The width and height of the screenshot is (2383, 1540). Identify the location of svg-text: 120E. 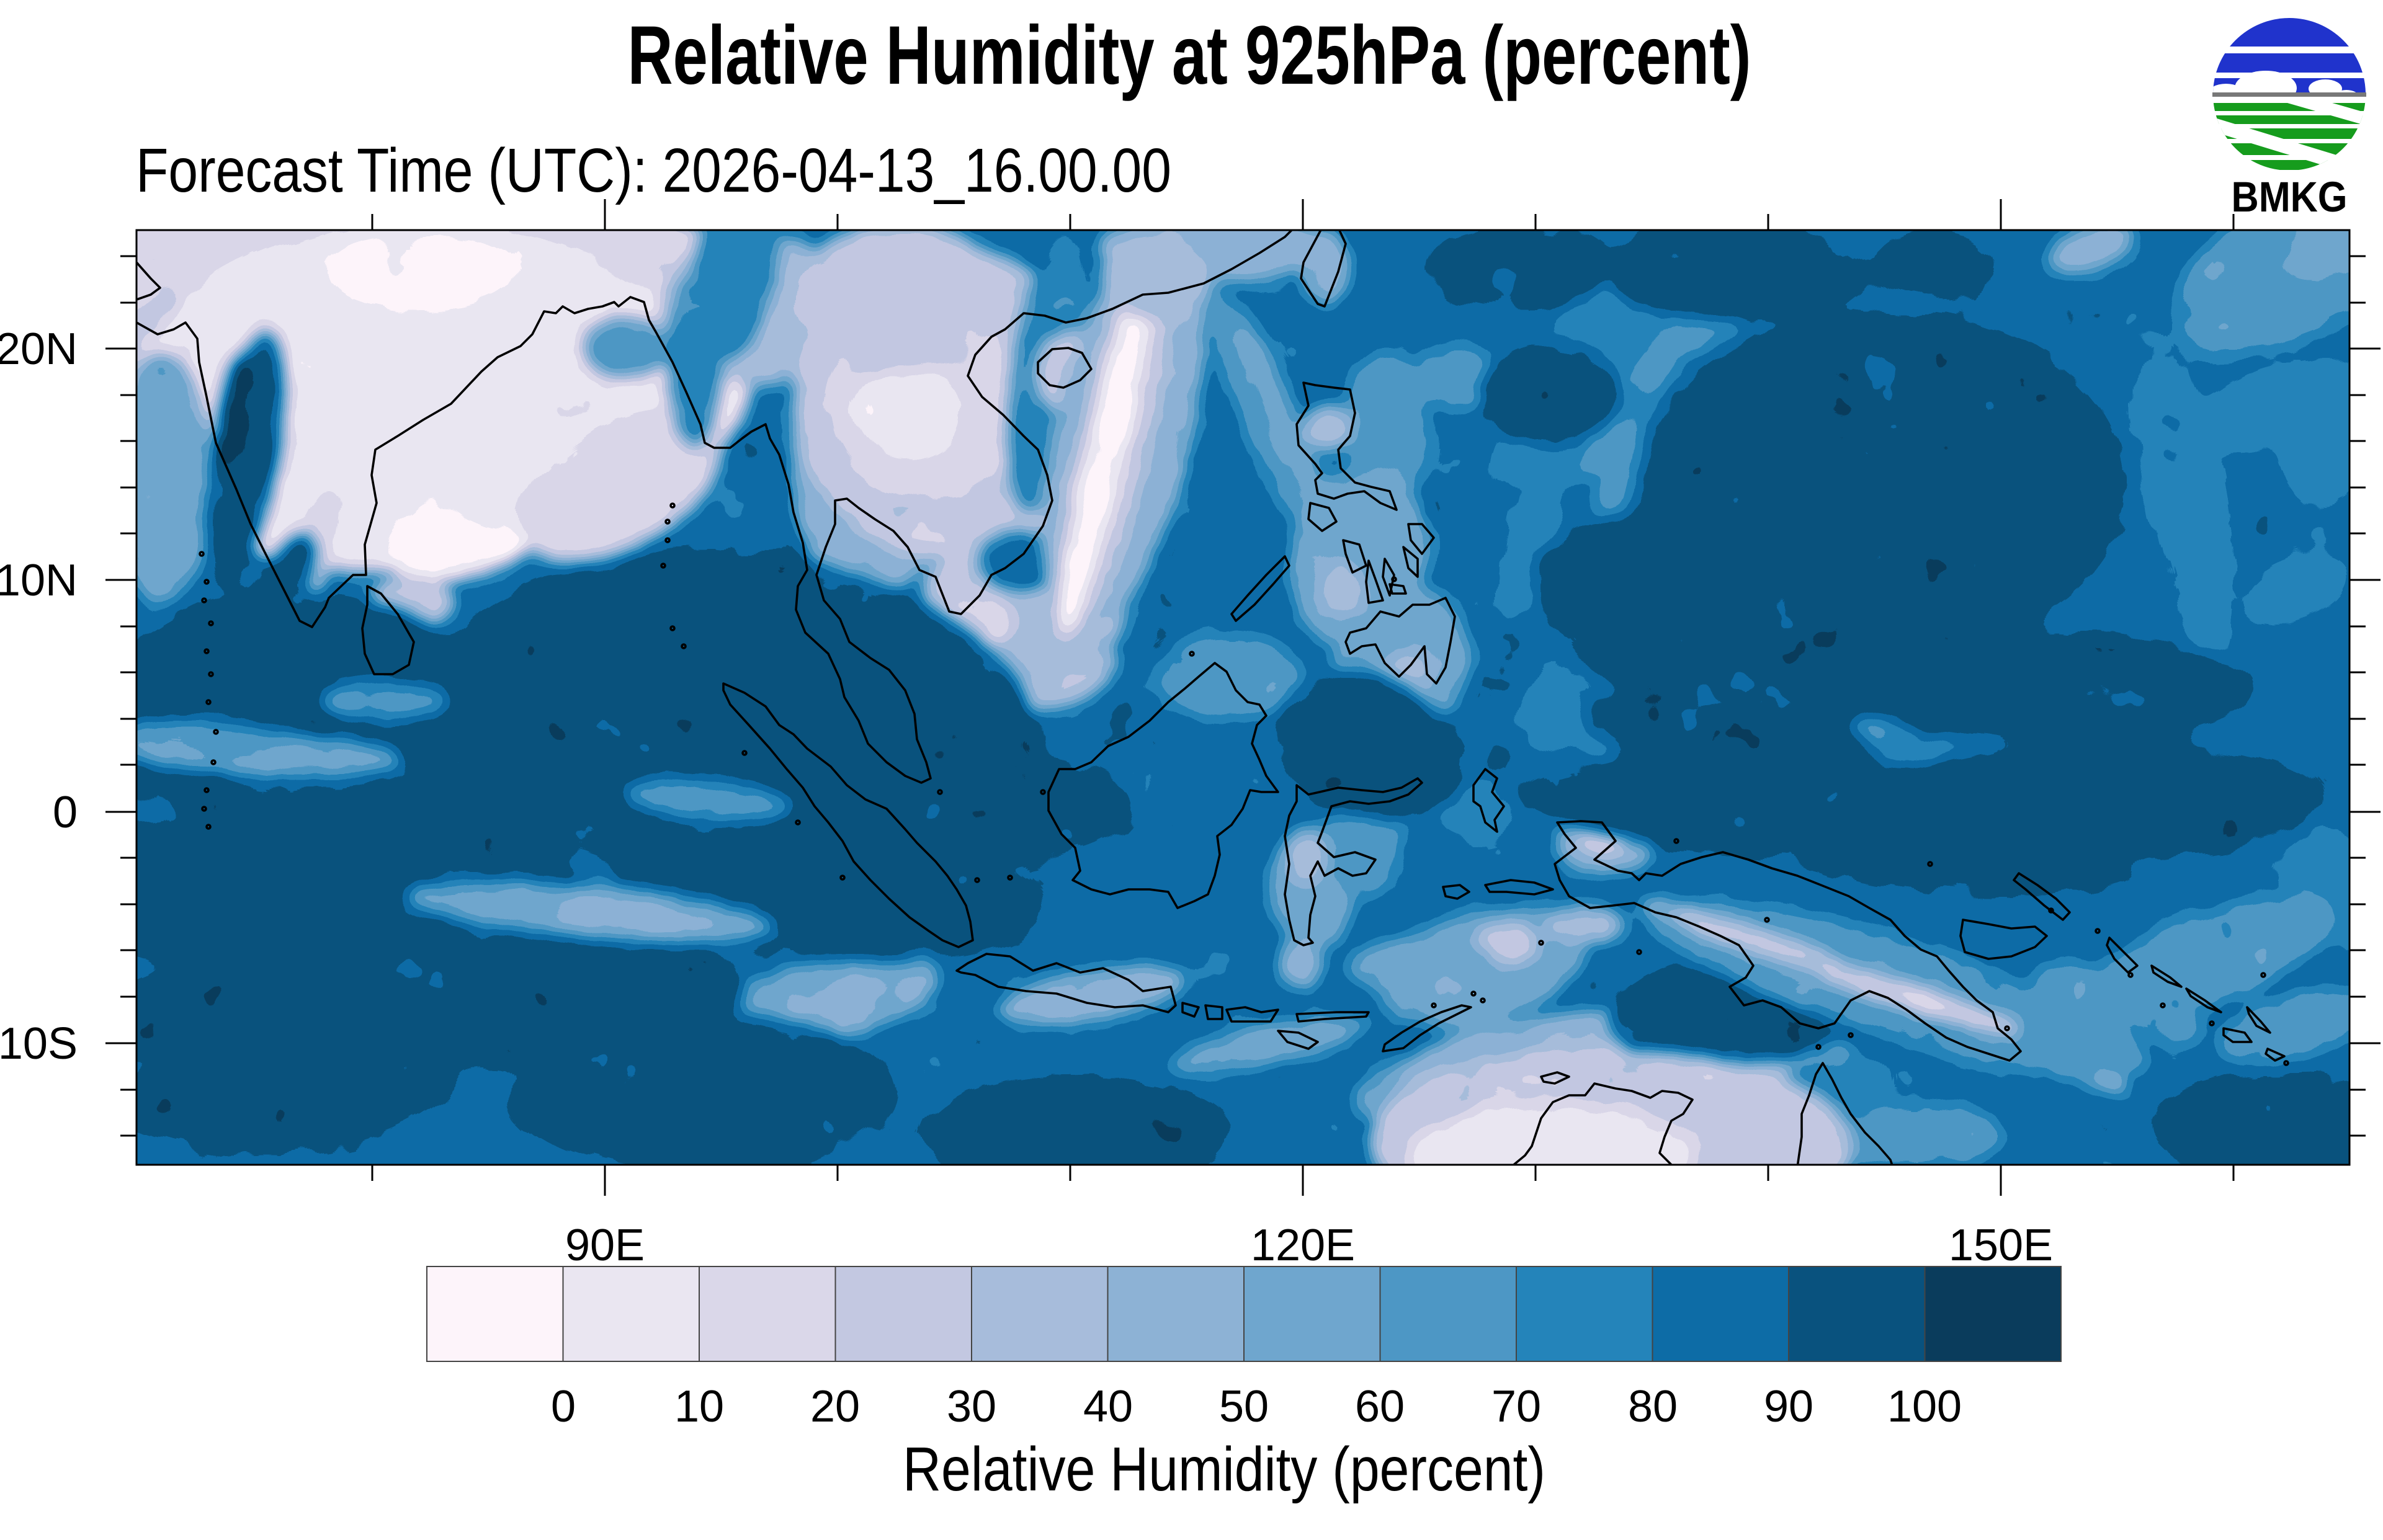
(1303, 1245).